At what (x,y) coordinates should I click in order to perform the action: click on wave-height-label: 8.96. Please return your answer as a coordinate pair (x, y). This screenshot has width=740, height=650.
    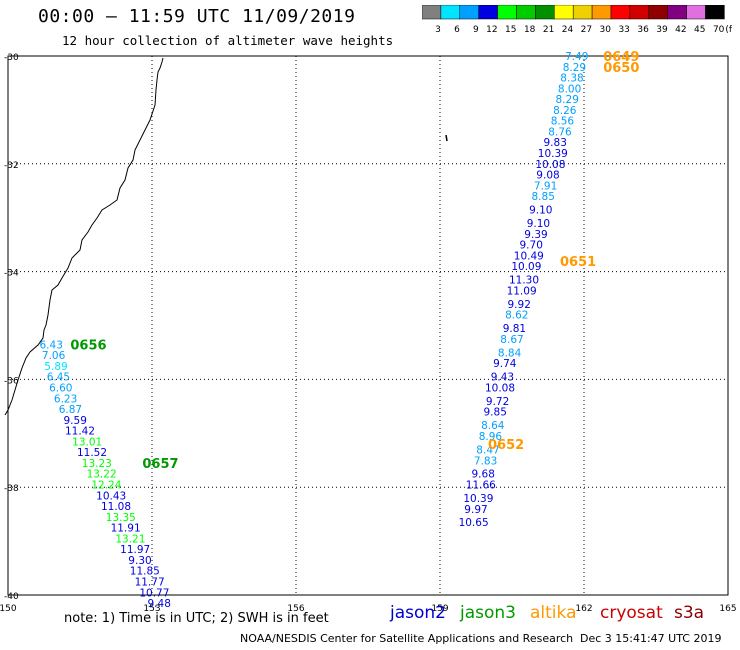
    Looking at the image, I should click on (491, 437).